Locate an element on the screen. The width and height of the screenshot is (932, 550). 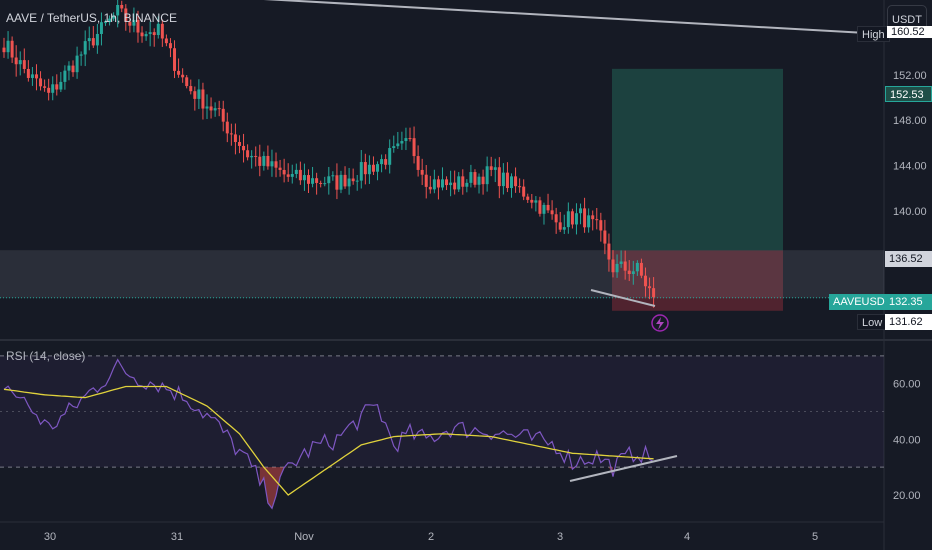
rsi-axis-tick: 60.00 is located at coordinates (907, 385).